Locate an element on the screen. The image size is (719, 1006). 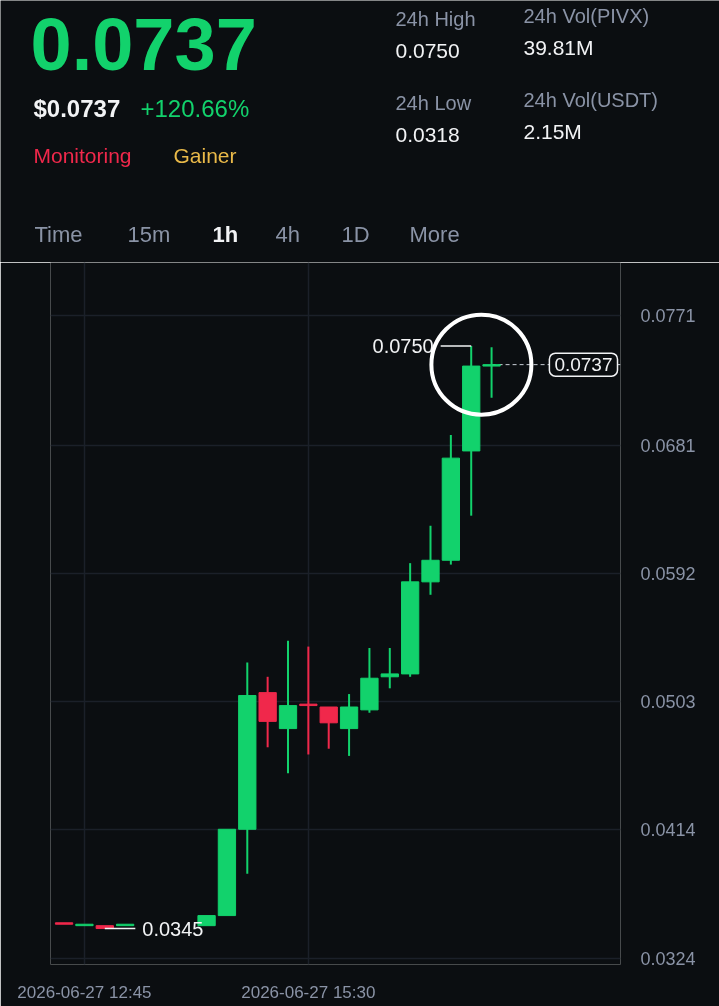
text: 24h Low is located at coordinates (433, 102).